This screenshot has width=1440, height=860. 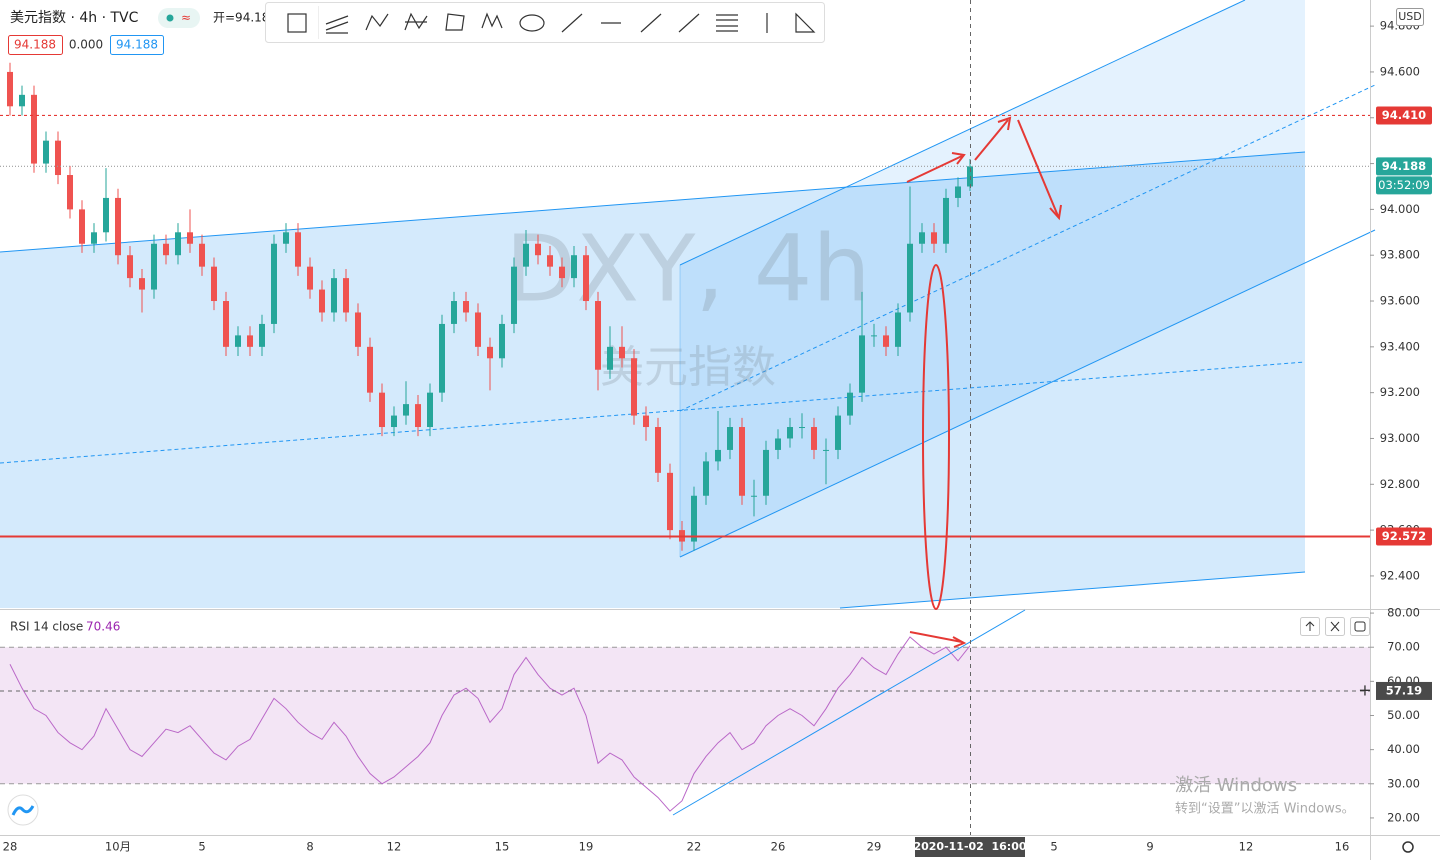 What do you see at coordinates (10, 847) in the screenshot?
I see `x-tick-label: 28` at bounding box center [10, 847].